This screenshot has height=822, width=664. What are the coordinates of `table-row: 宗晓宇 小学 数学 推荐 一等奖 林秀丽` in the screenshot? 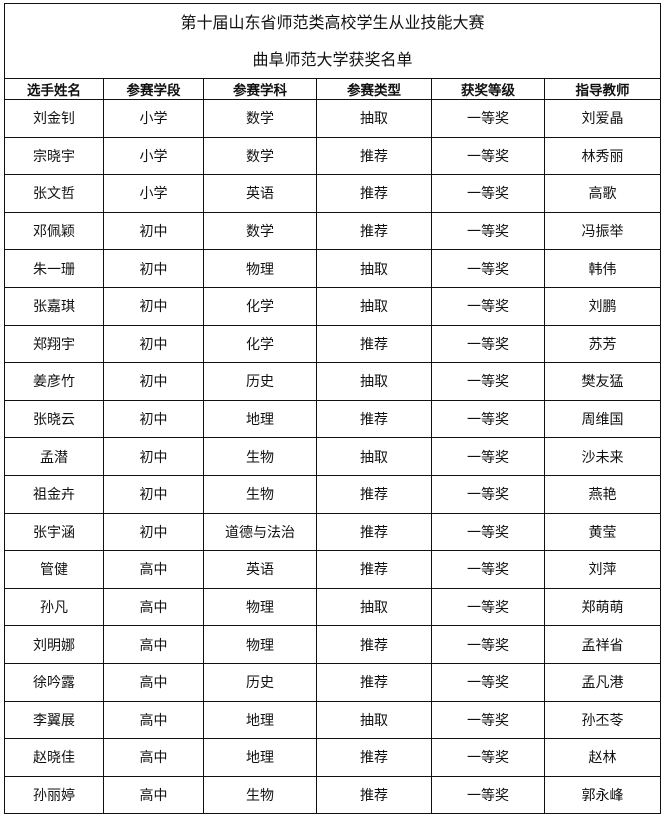 It's located at (333, 156).